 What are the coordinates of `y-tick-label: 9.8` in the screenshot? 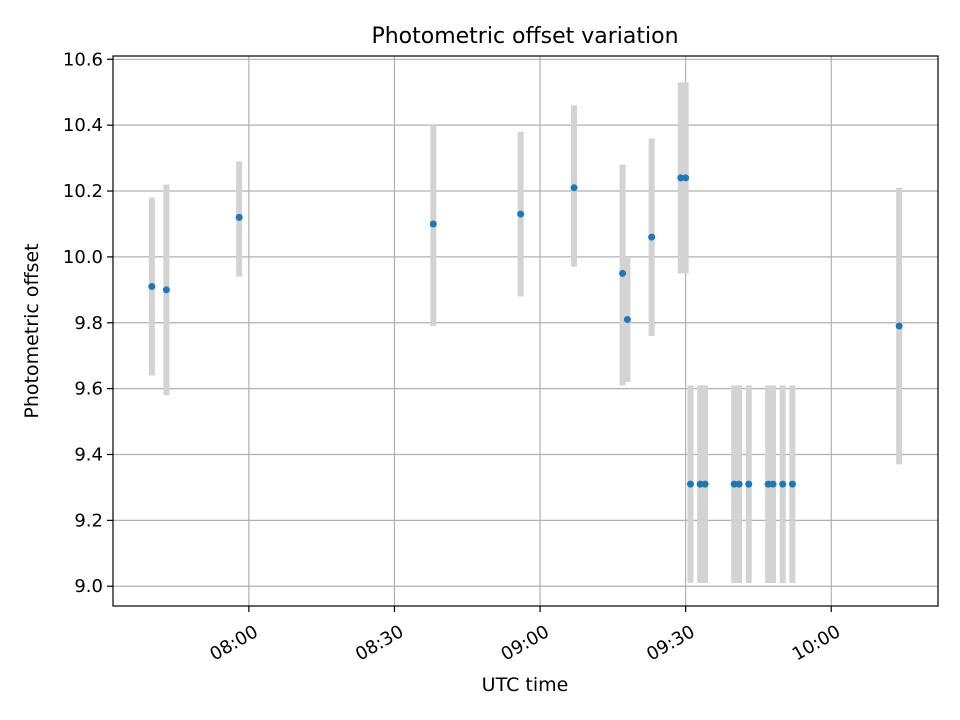 It's located at (88, 323).